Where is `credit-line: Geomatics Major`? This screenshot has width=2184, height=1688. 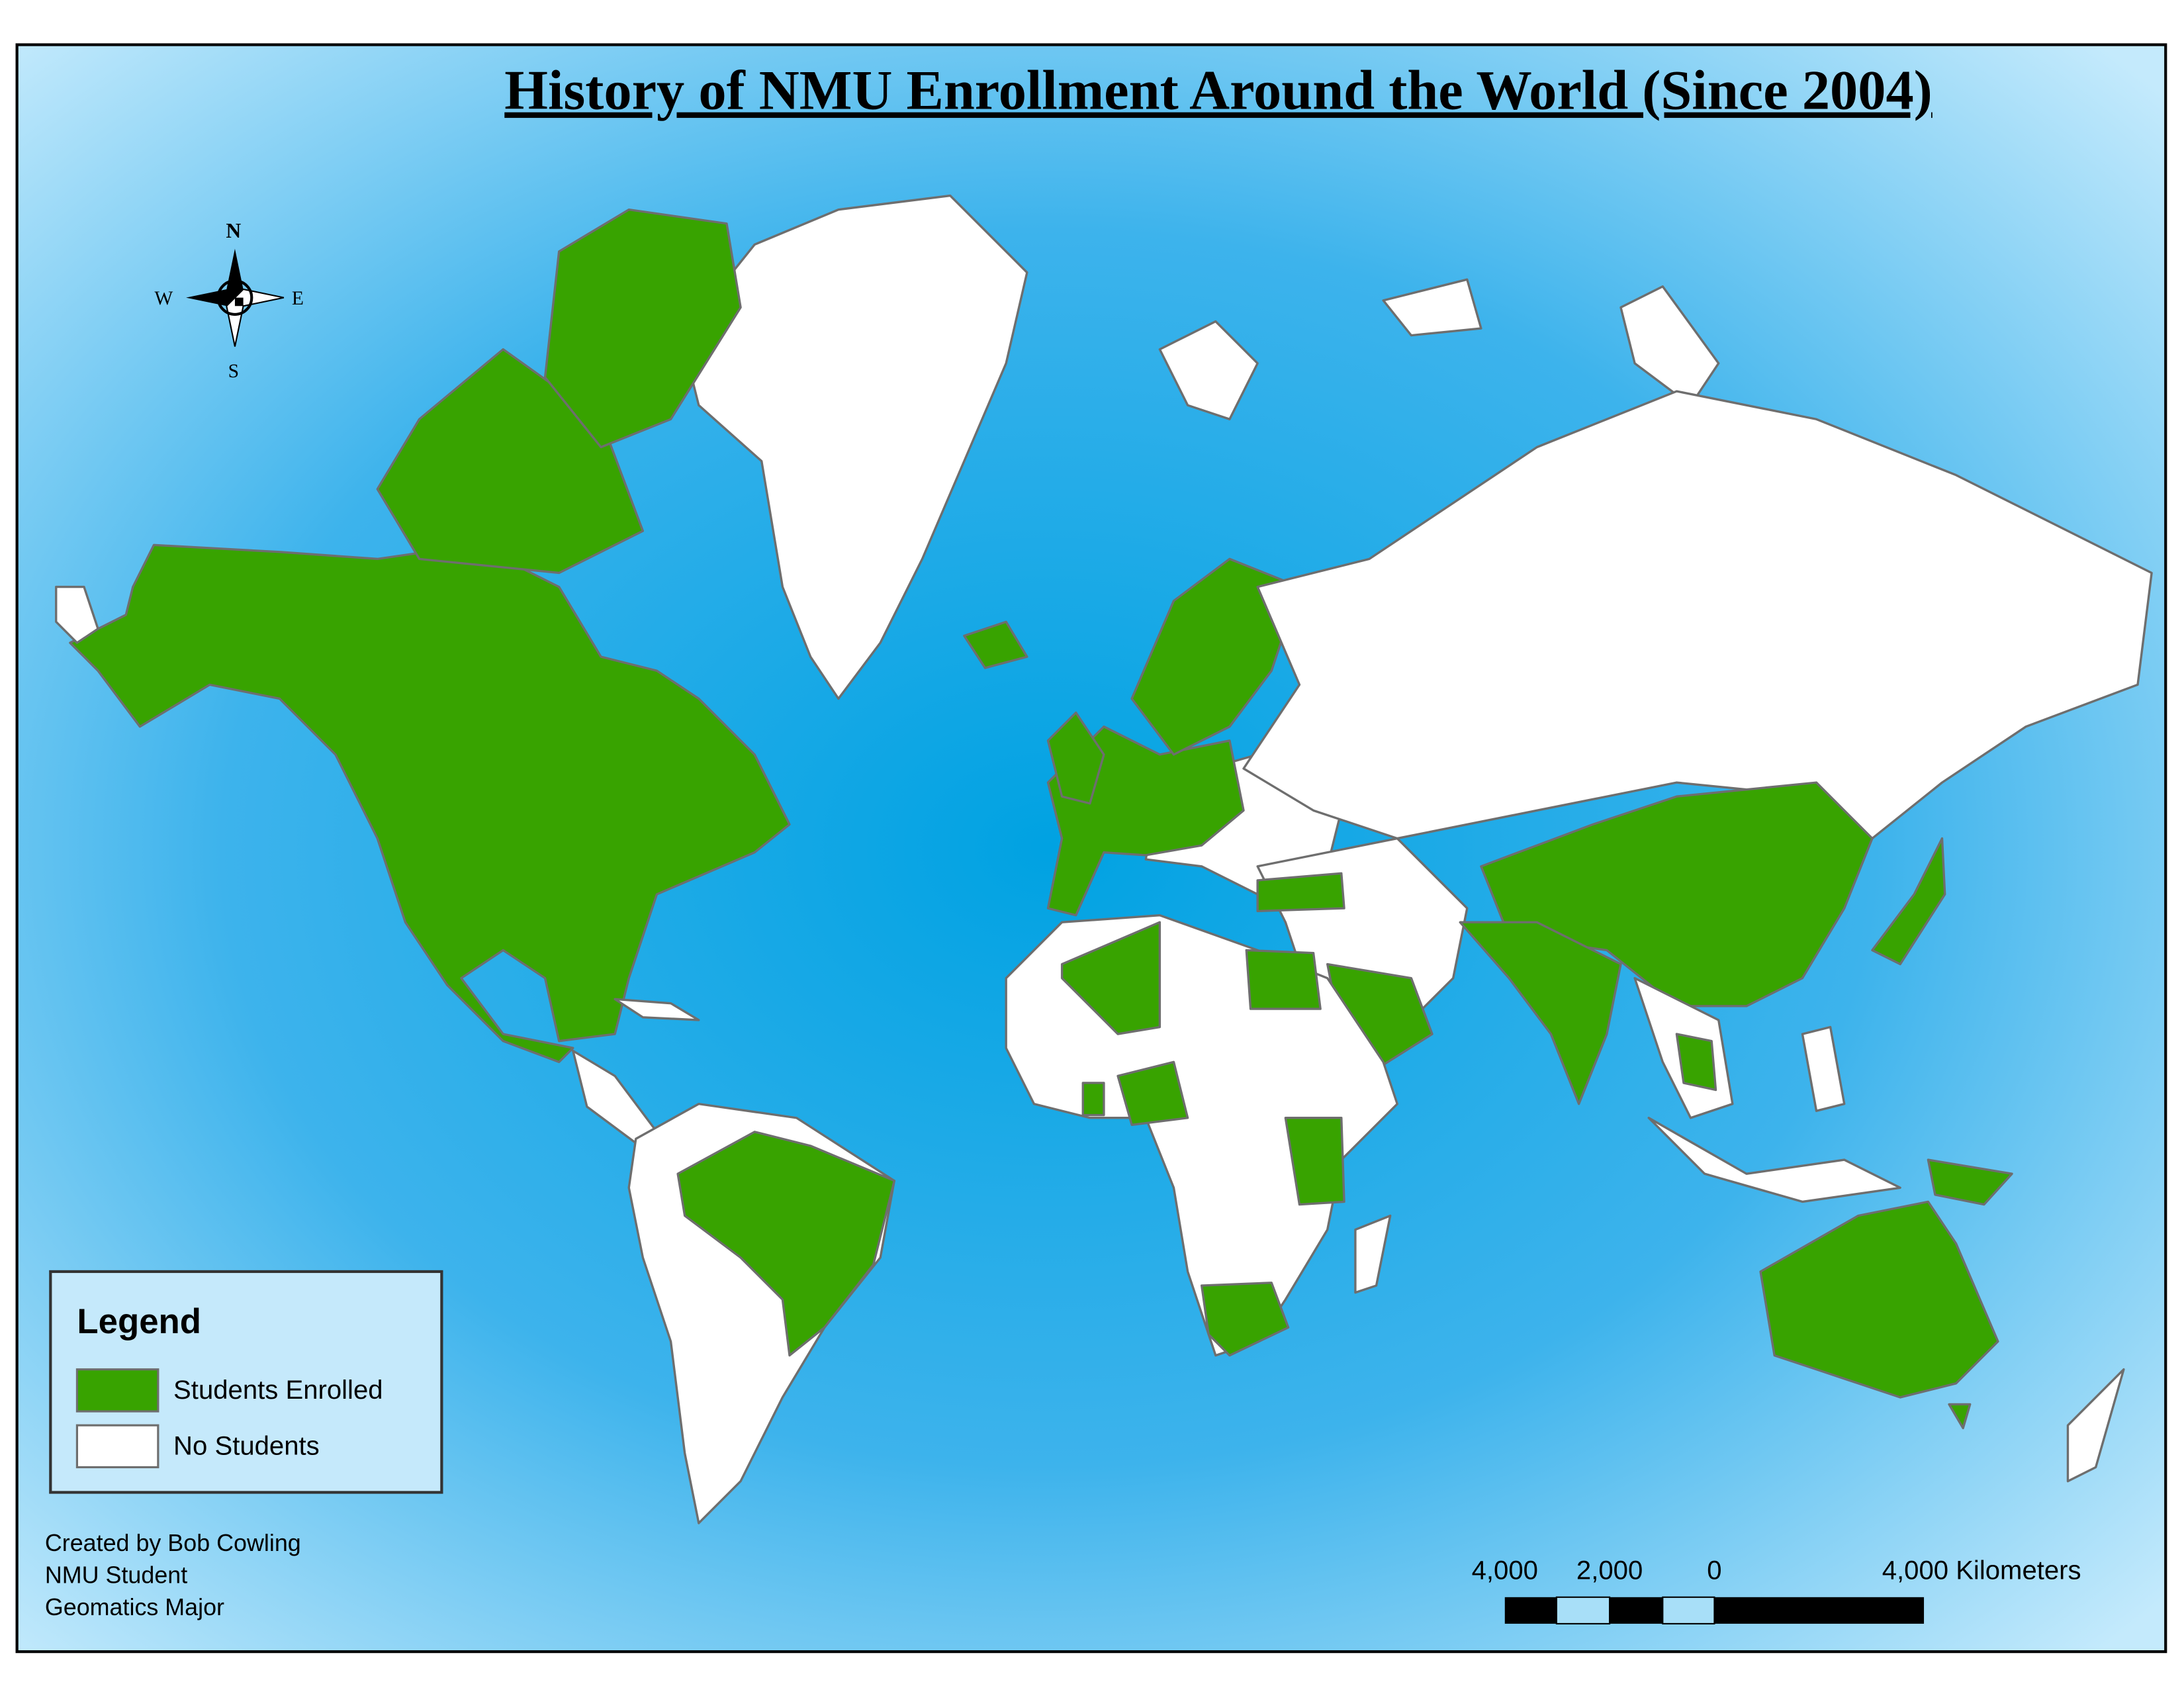 credit-line: Geomatics Major is located at coordinates (134, 1607).